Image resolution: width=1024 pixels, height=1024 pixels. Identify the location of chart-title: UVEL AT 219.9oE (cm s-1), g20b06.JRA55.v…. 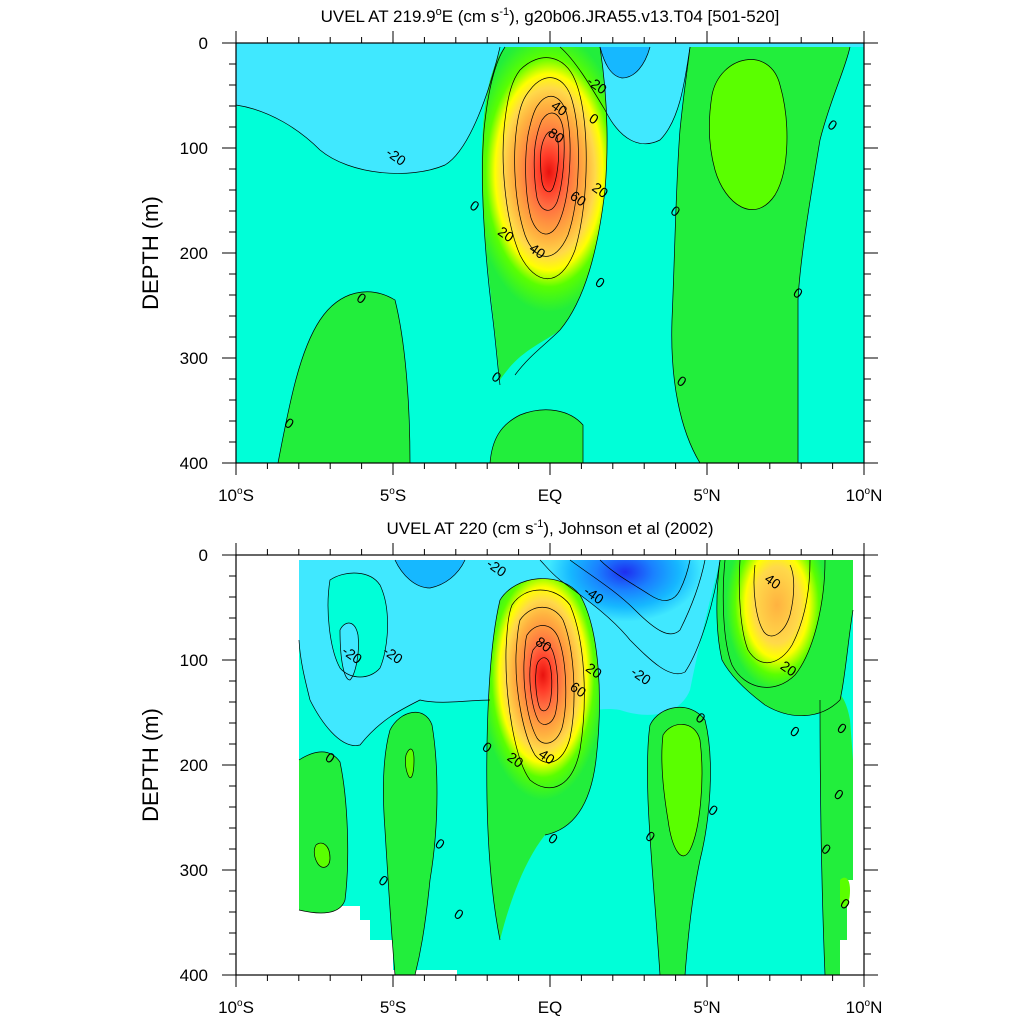
(550, 16).